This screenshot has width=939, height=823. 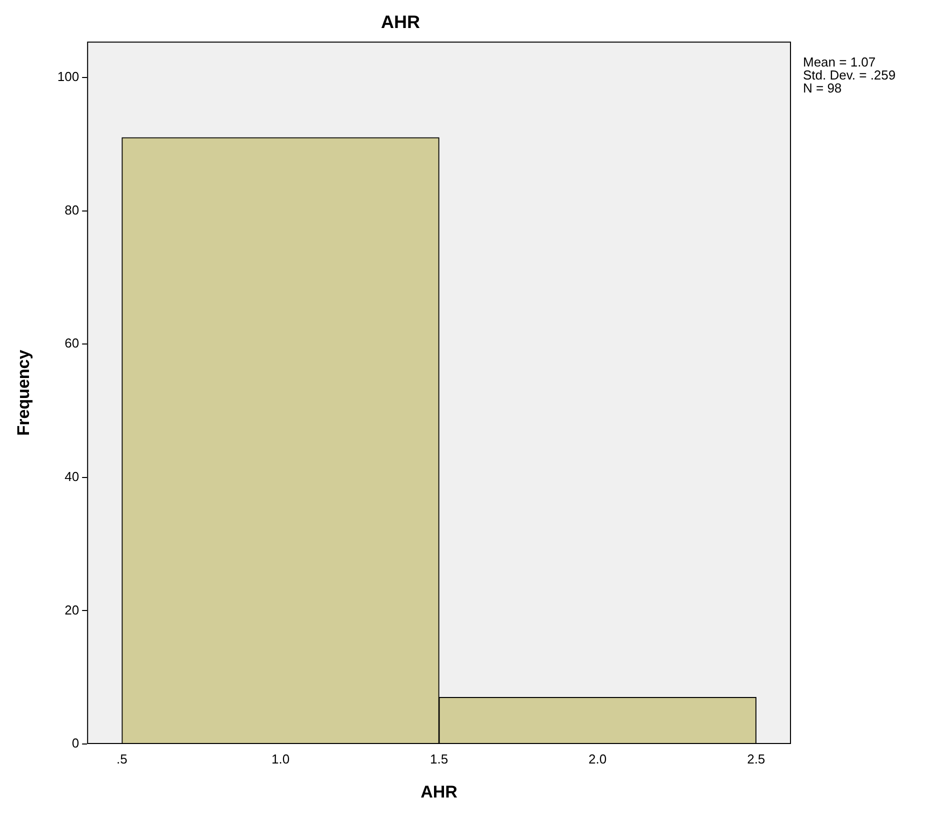 I want to click on y-tick-label: 0, so click(x=76, y=743).